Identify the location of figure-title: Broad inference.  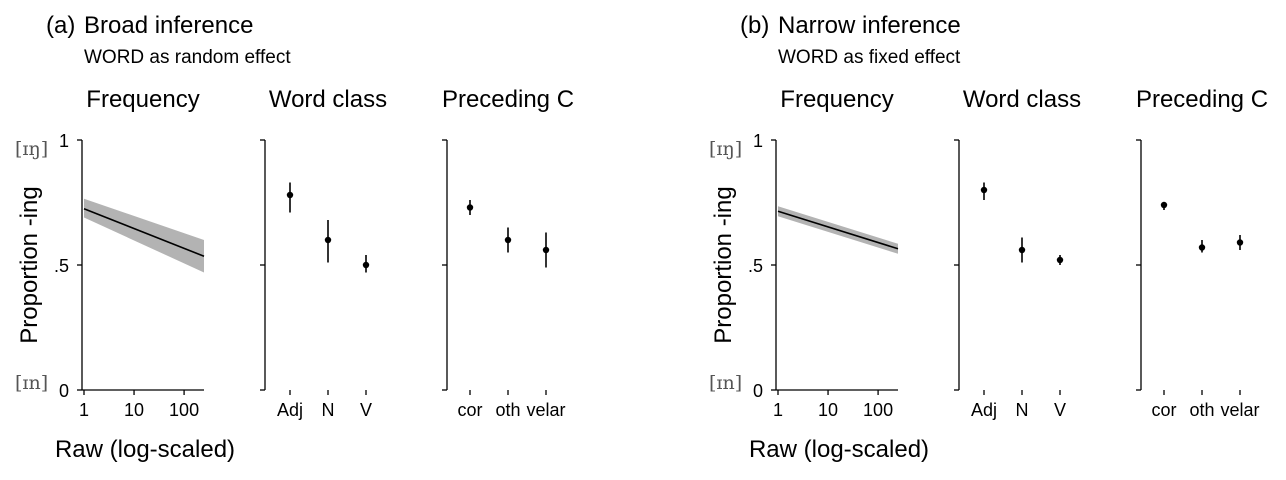
(168, 25).